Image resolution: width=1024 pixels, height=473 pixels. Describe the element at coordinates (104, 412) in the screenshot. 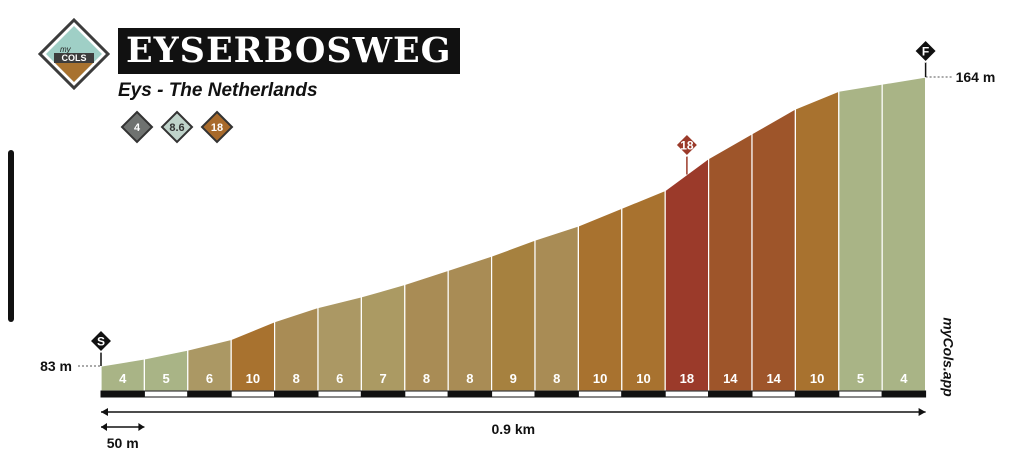

I see `arrowhead-left` at that location.